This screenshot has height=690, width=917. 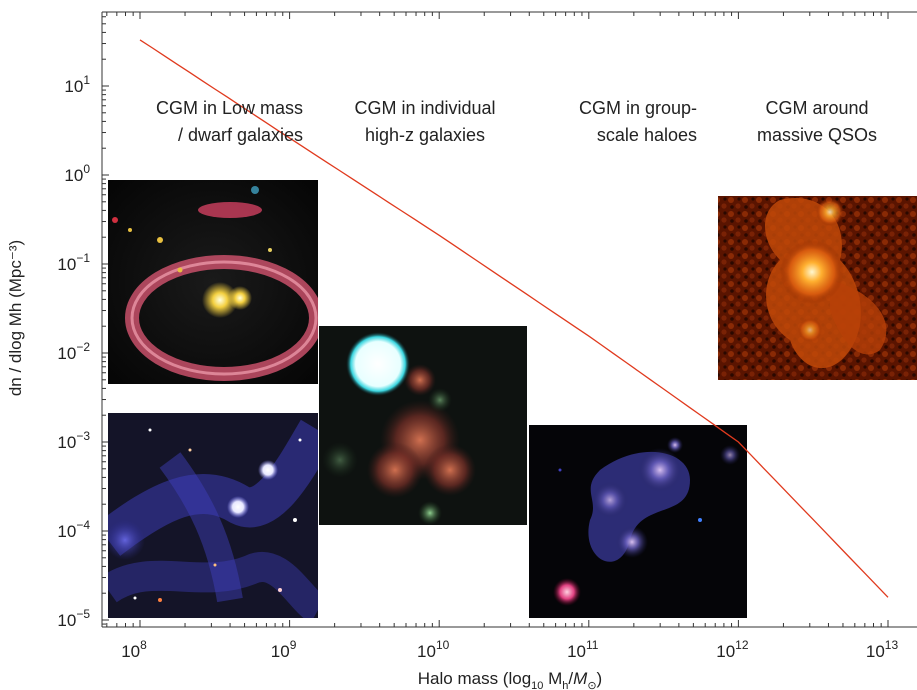 I want to click on y-tick-label: 10⁻¹, so click(x=73, y=262).